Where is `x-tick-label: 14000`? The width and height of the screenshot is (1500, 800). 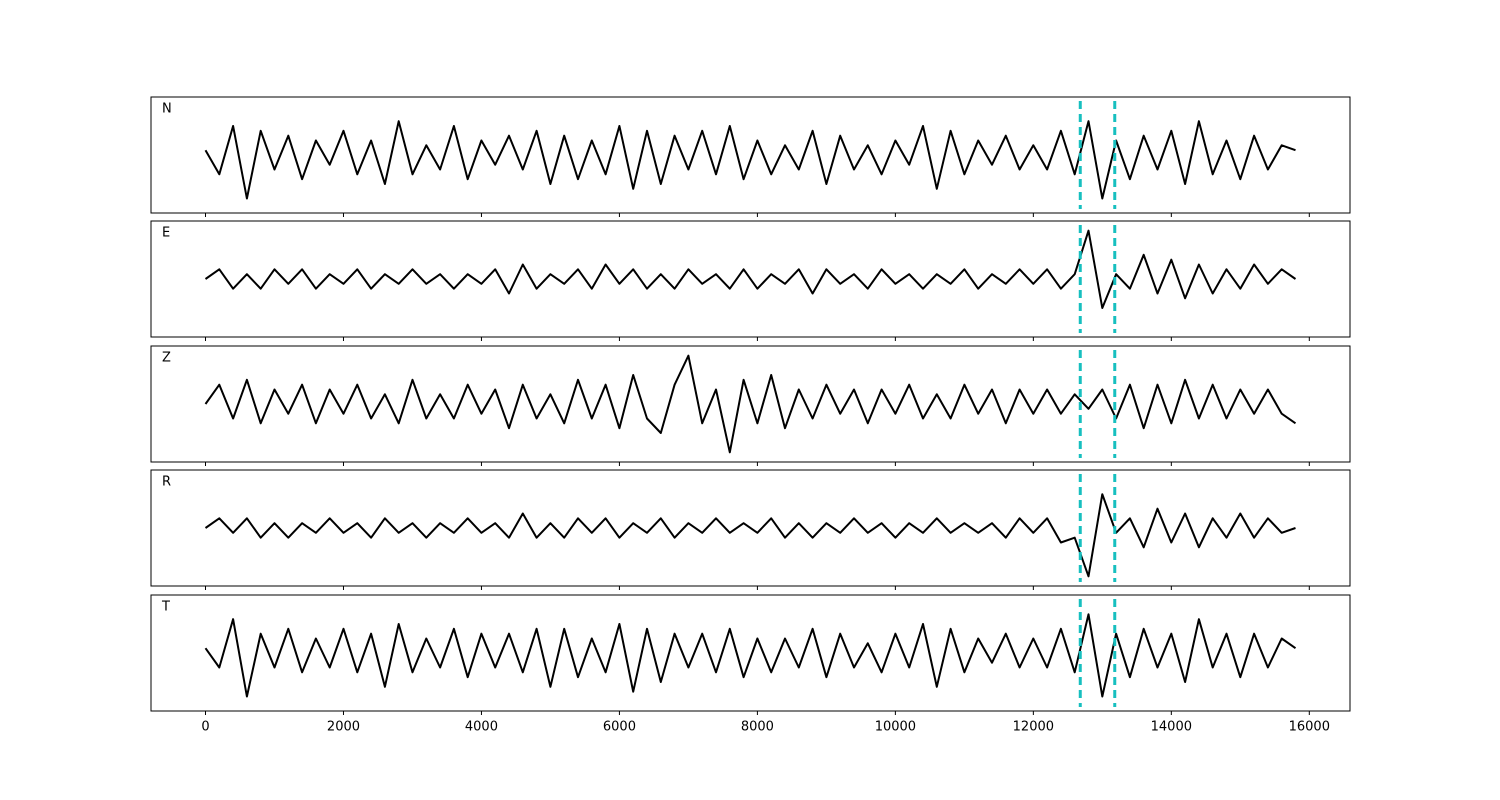 x-tick-label: 14000 is located at coordinates (1171, 727).